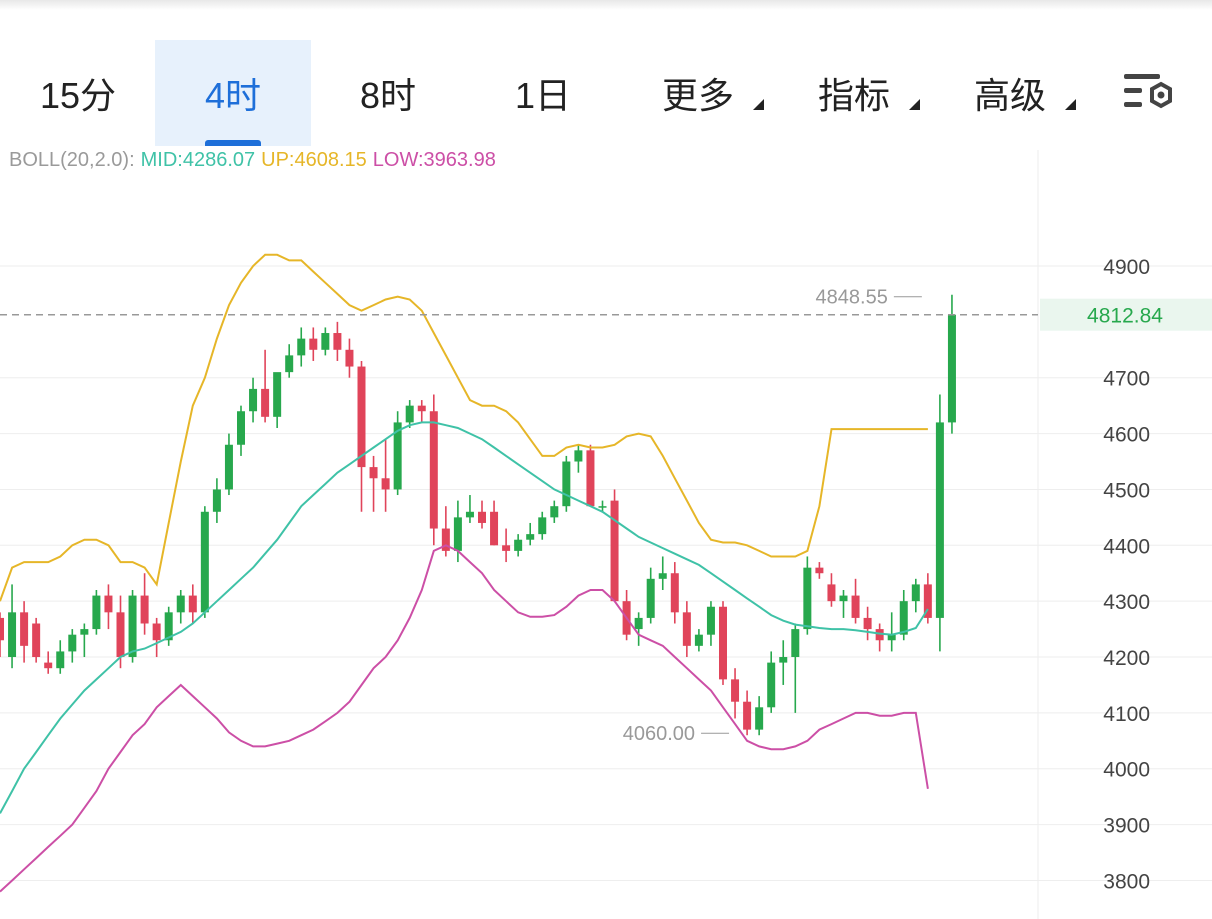 This screenshot has height=919, width=1212. Describe the element at coordinates (1126, 490) in the screenshot. I see `y-tick-label-3: 4500` at that location.